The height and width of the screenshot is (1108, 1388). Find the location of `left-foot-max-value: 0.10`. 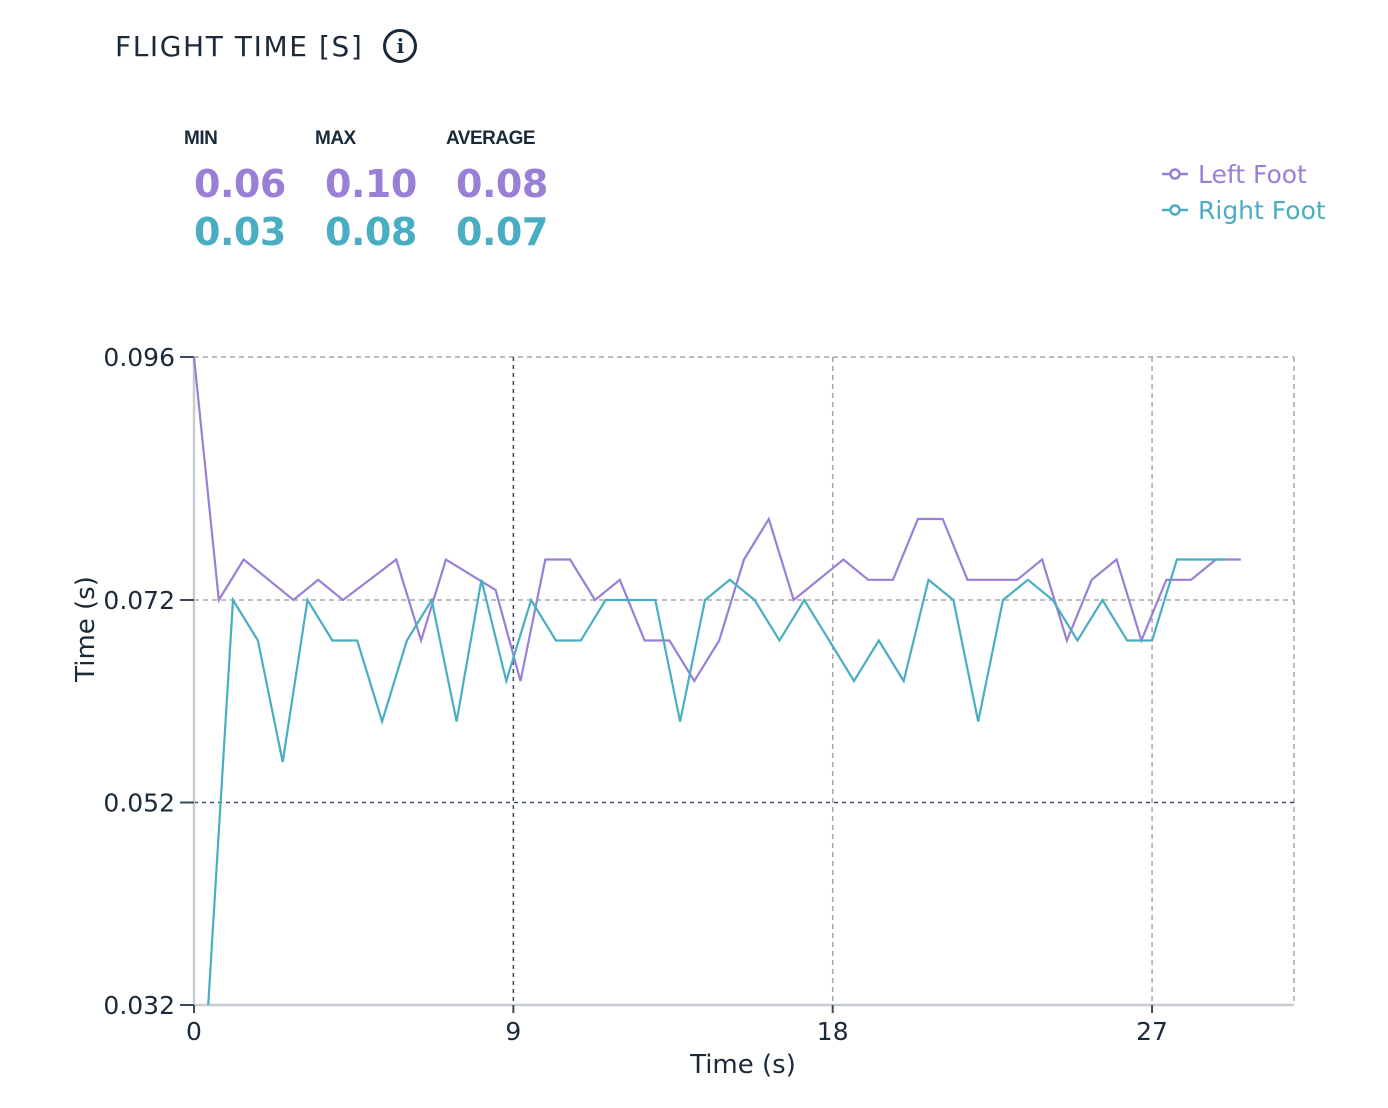

left-foot-max-value: 0.10 is located at coordinates (371, 184).